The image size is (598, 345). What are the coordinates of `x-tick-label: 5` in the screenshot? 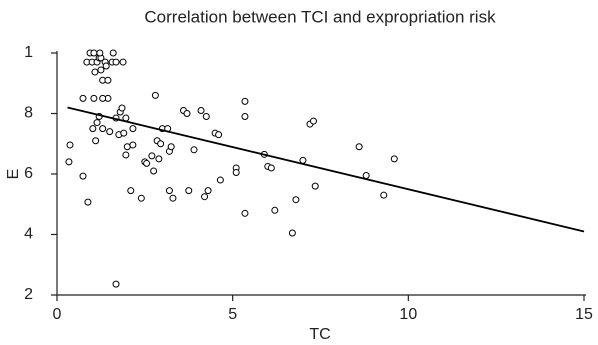 It's located at (232, 314).